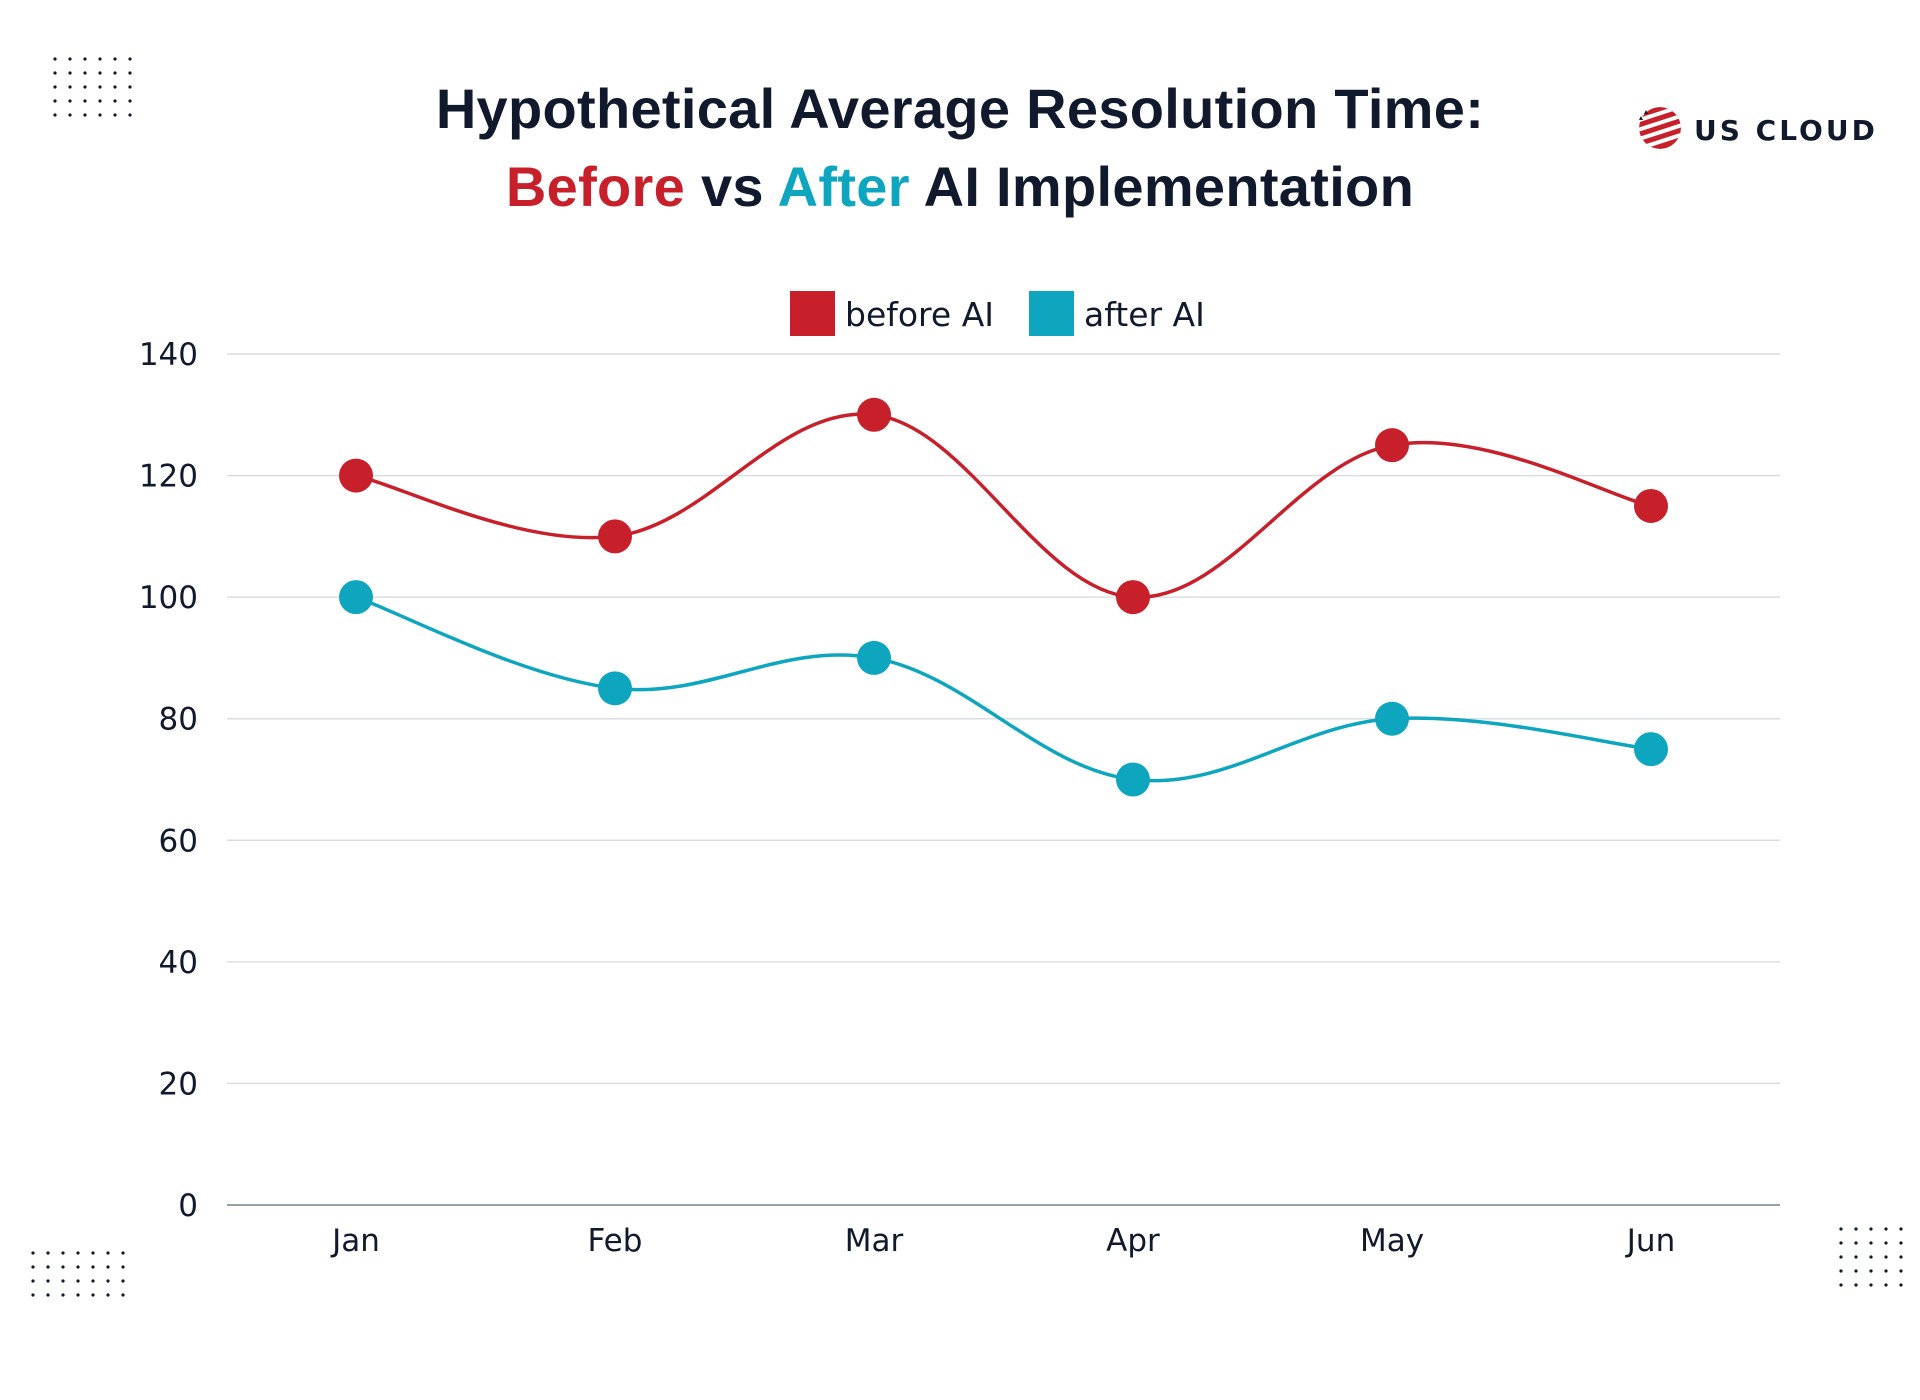  I want to click on title-rest-words: AI Implementation, so click(1162, 186).